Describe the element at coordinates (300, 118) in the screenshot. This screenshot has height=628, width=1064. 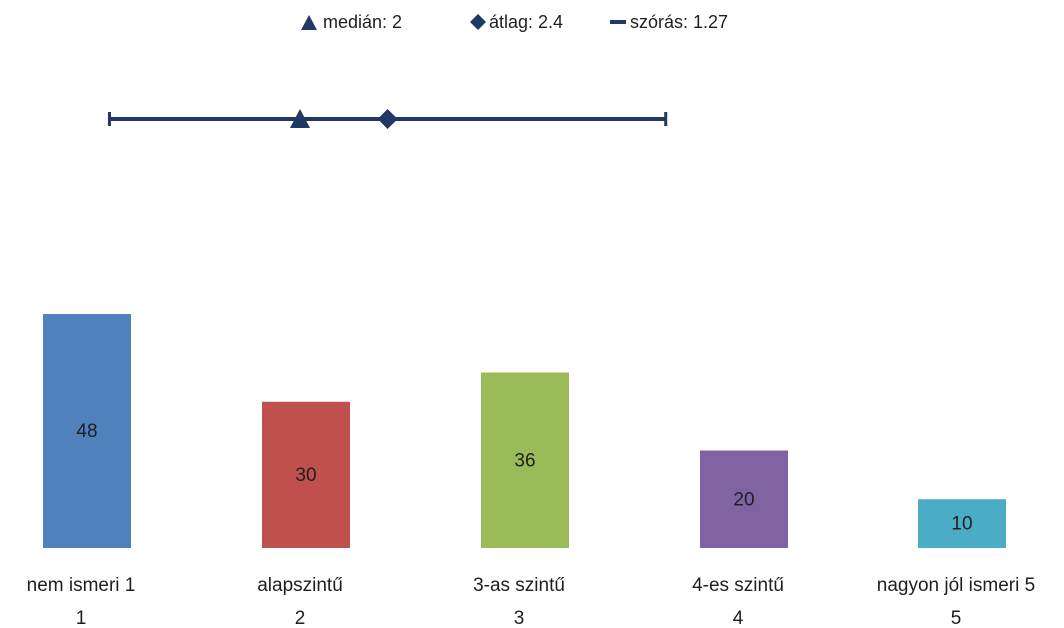
I see `median-marker` at that location.